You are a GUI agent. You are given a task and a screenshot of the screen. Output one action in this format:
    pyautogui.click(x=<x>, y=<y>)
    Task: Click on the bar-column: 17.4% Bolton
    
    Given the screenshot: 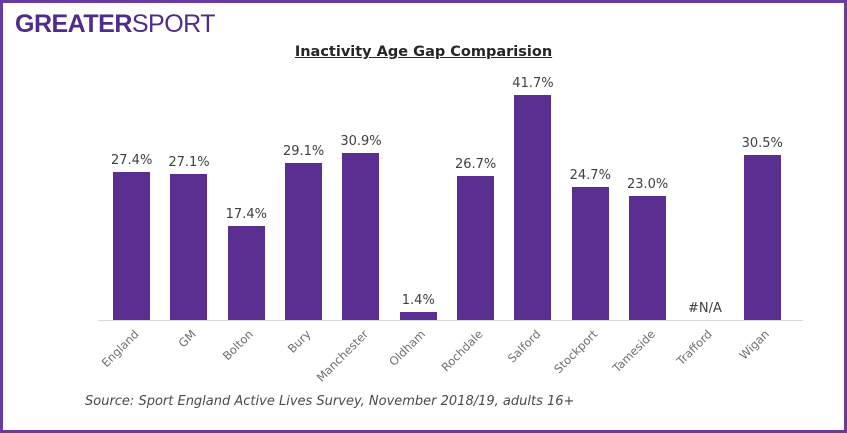 What is the action you would take?
    pyautogui.click(x=246, y=218)
    